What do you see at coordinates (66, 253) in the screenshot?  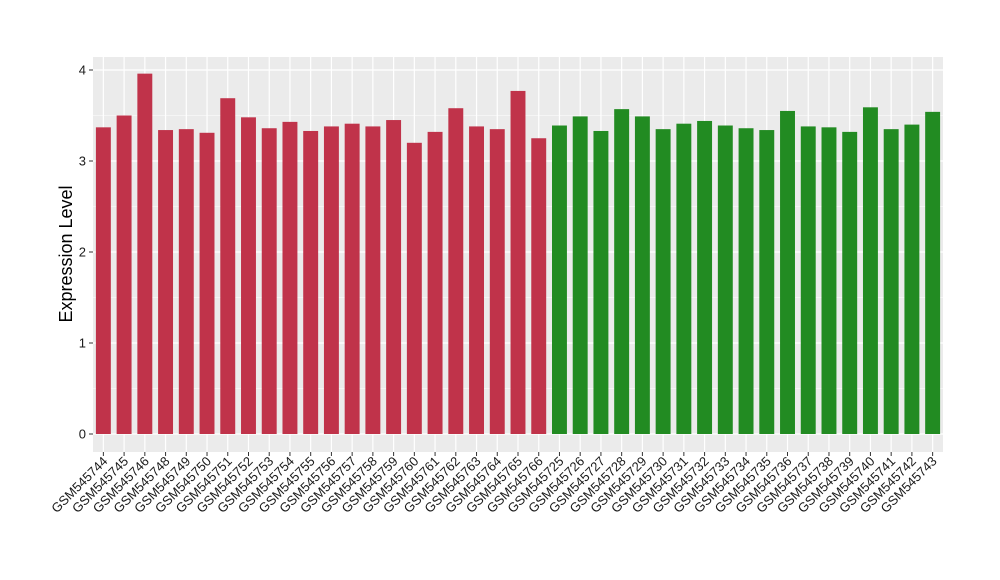 I see `y-axis-title: Expression Level` at bounding box center [66, 253].